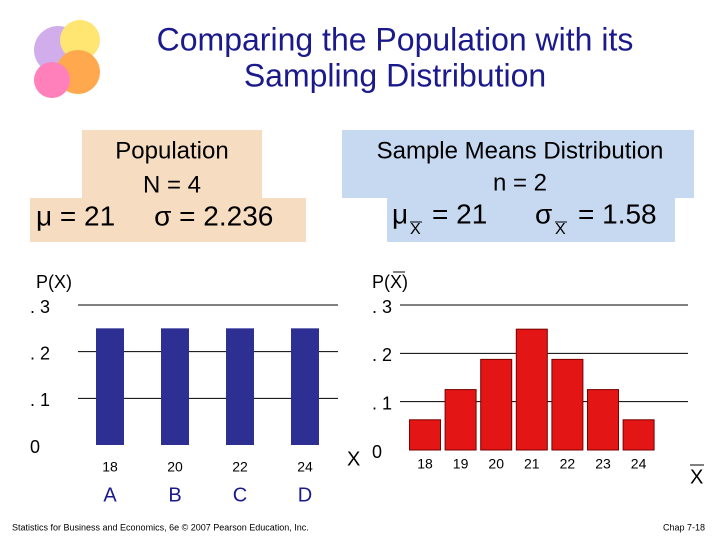  Describe the element at coordinates (520, 150) in the screenshot. I see `sample-label: Sample Means Distribution` at that location.